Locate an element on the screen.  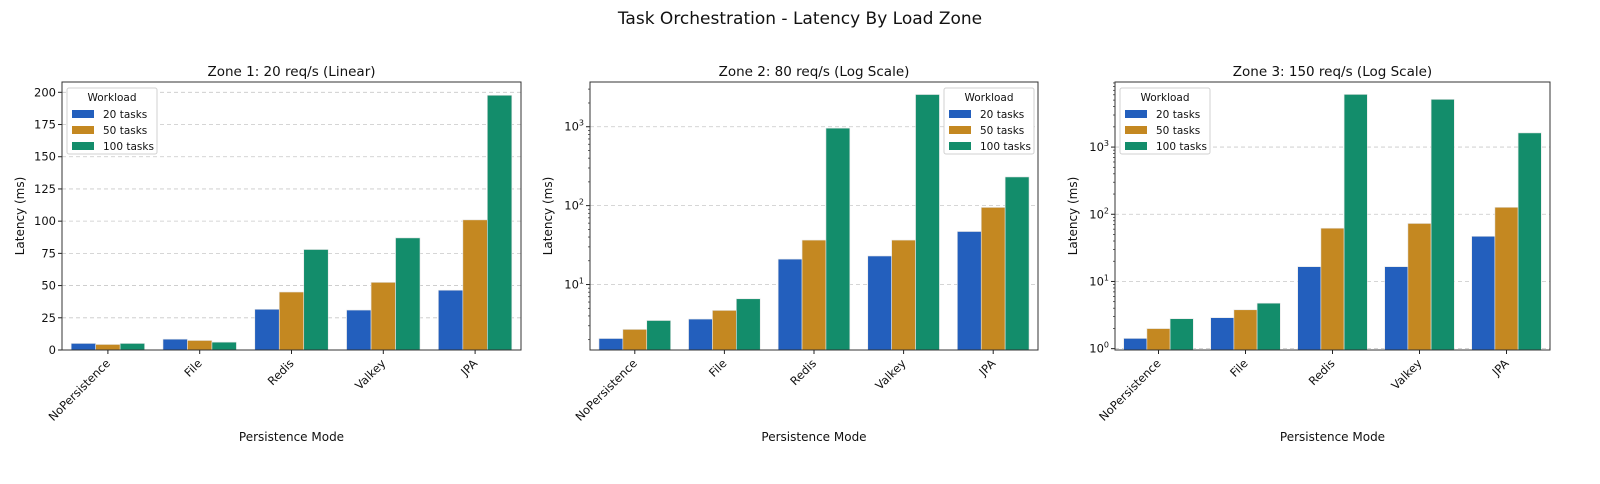
y-tick-exponent: 0 is located at coordinates (1106, 345).